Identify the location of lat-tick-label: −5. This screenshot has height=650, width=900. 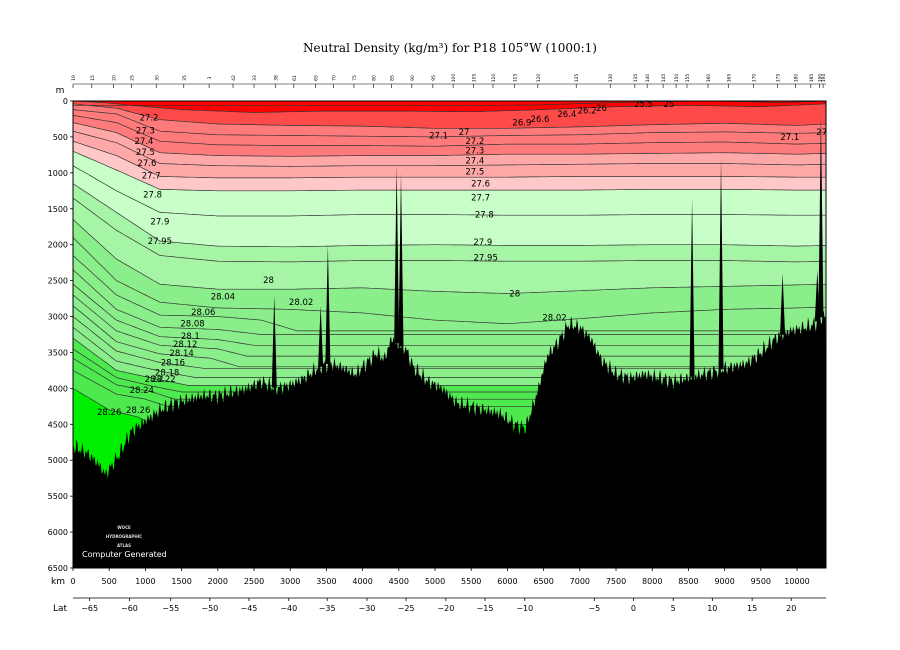
(594, 608).